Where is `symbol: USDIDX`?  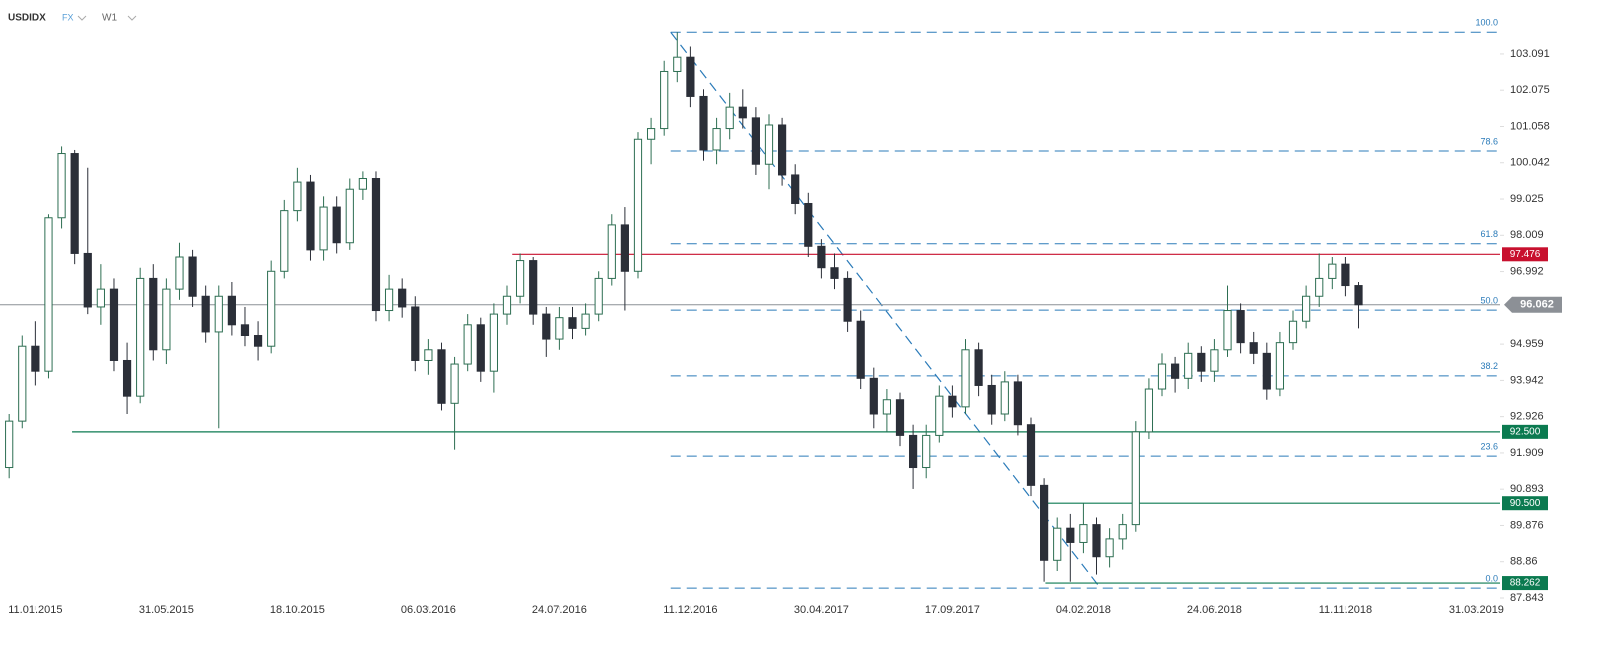
symbol: USDIDX is located at coordinates (27, 18).